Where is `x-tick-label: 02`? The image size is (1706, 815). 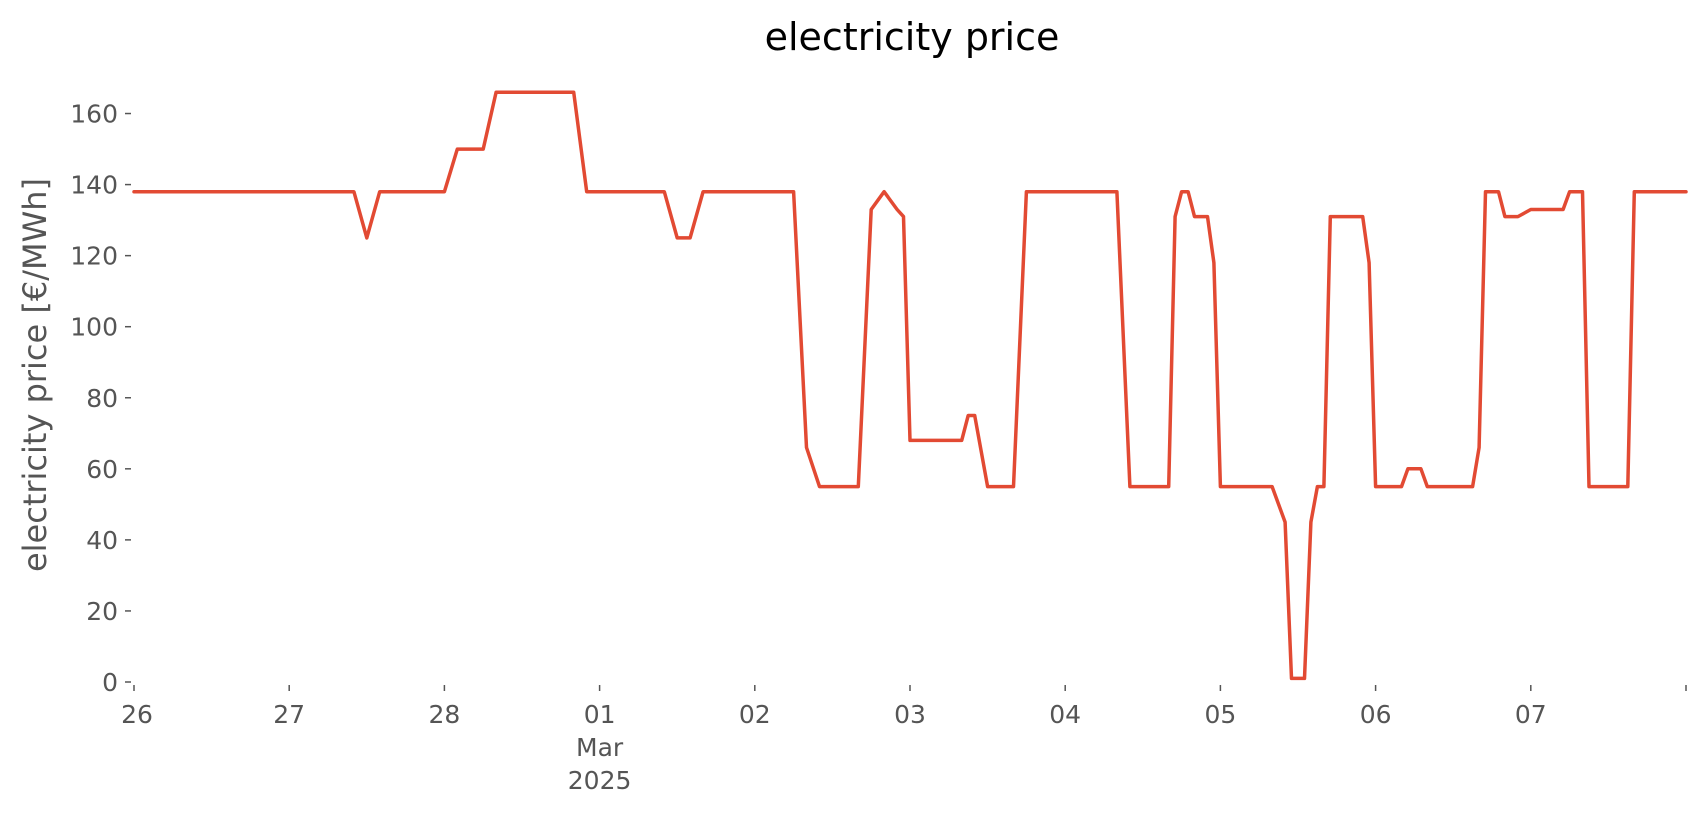
x-tick-label: 02 is located at coordinates (755, 714).